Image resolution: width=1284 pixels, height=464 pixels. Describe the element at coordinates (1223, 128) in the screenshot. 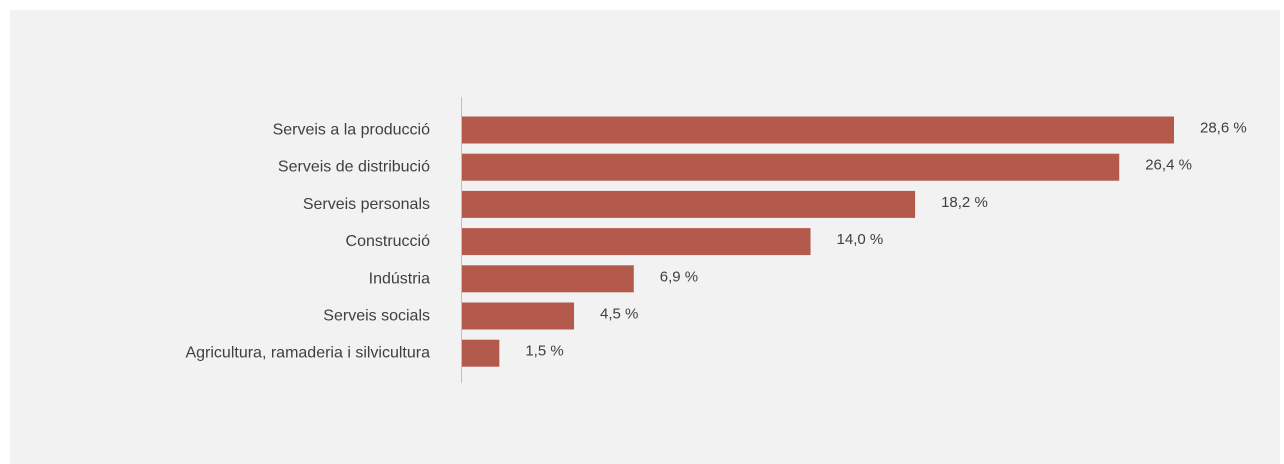

I see `value-label: 28,6 %` at that location.